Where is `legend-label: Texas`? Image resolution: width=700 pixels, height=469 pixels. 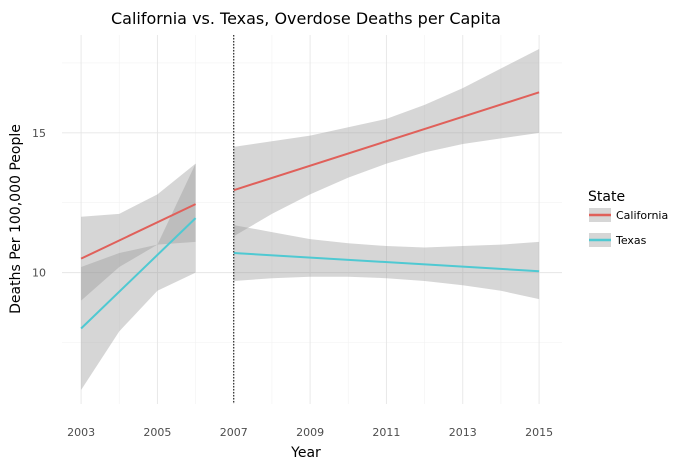 legend-label: Texas is located at coordinates (631, 240).